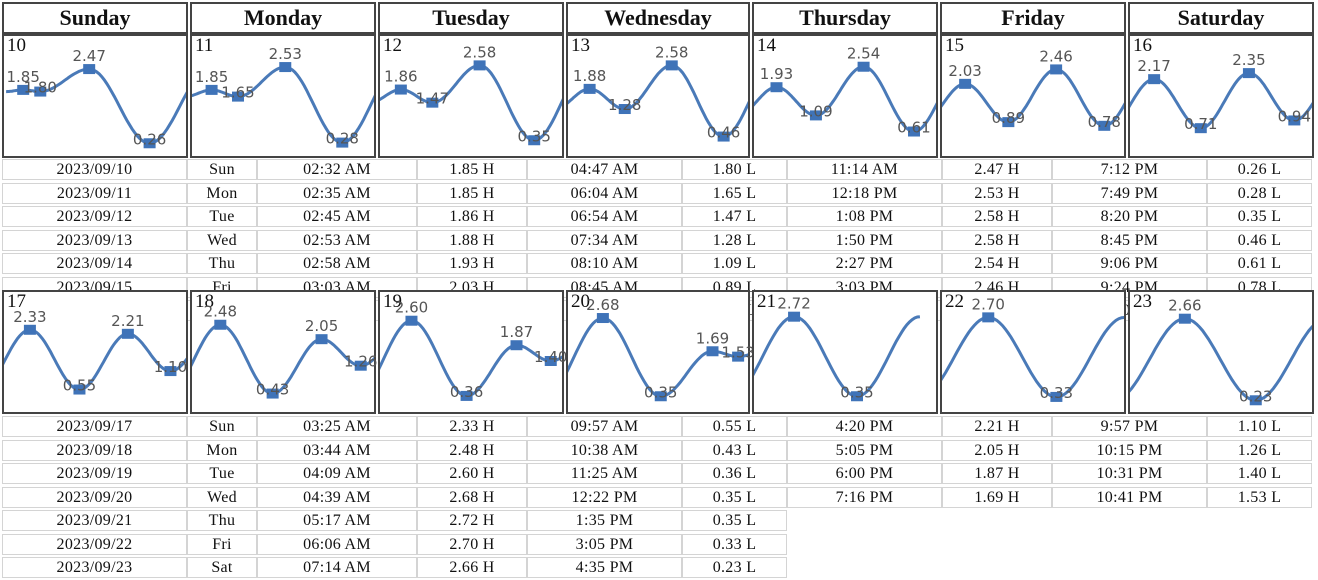 This screenshot has width=1318, height=580. What do you see at coordinates (766, 301) in the screenshot?
I see `day-number: 21` at bounding box center [766, 301].